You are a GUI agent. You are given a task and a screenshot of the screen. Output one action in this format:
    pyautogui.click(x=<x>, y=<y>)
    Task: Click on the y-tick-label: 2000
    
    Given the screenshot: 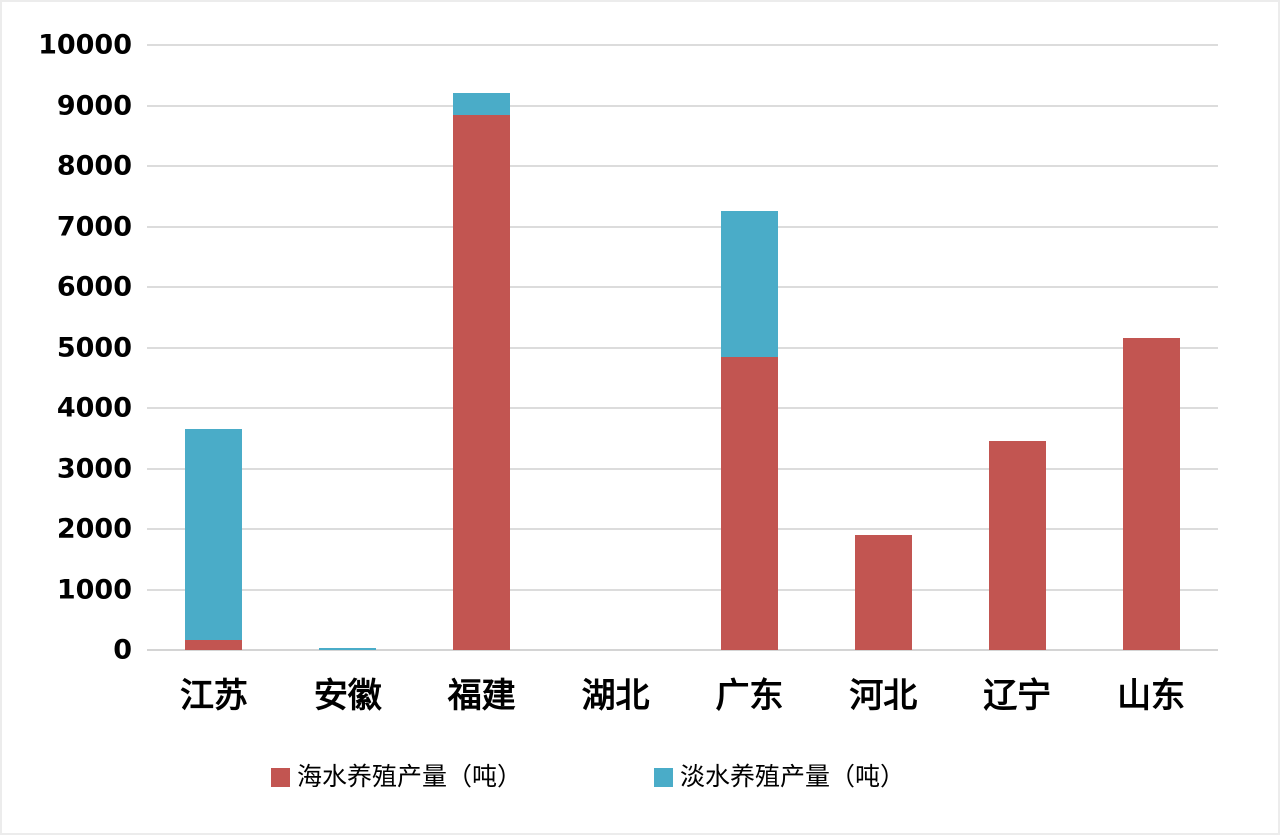 What is the action you would take?
    pyautogui.click(x=94, y=529)
    